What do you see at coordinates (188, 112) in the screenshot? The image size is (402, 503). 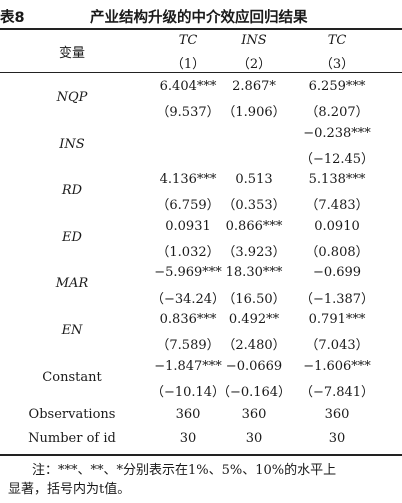 I see `t-stat-cell: （9.537）` at bounding box center [188, 112].